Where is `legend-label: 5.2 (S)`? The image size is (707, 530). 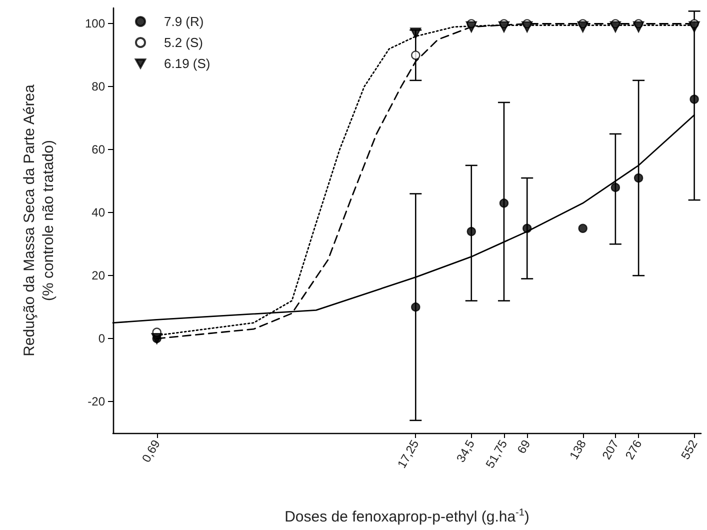
legend-label: 5.2 (S) is located at coordinates (184, 42).